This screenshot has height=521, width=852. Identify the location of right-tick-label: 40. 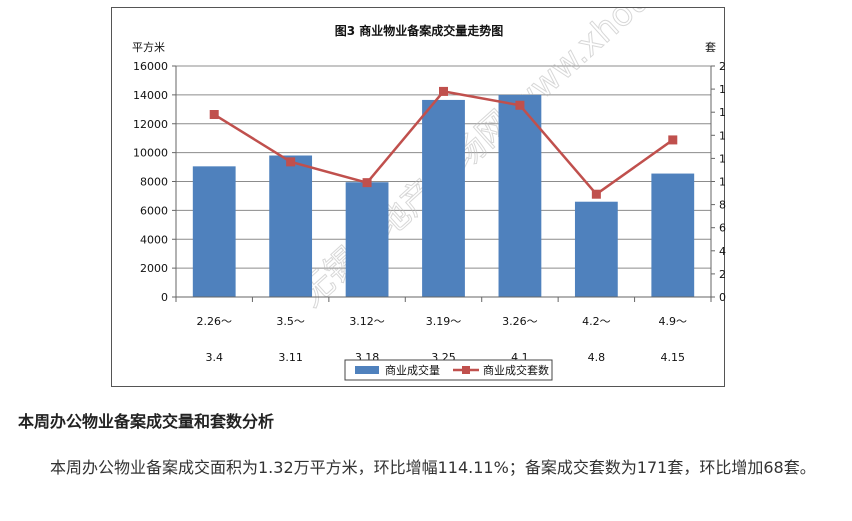
(722, 251).